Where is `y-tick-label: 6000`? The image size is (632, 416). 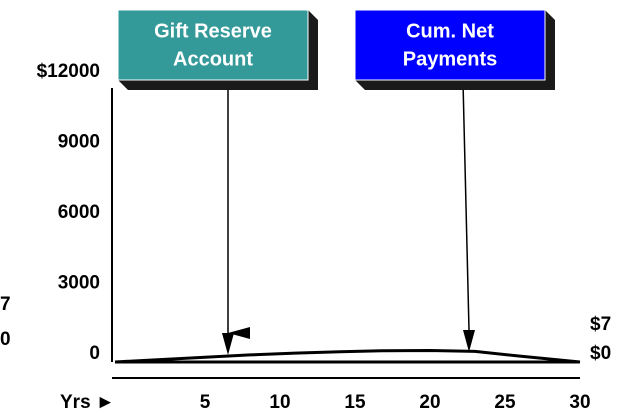
y-tick-label: 6000 is located at coordinates (79, 212).